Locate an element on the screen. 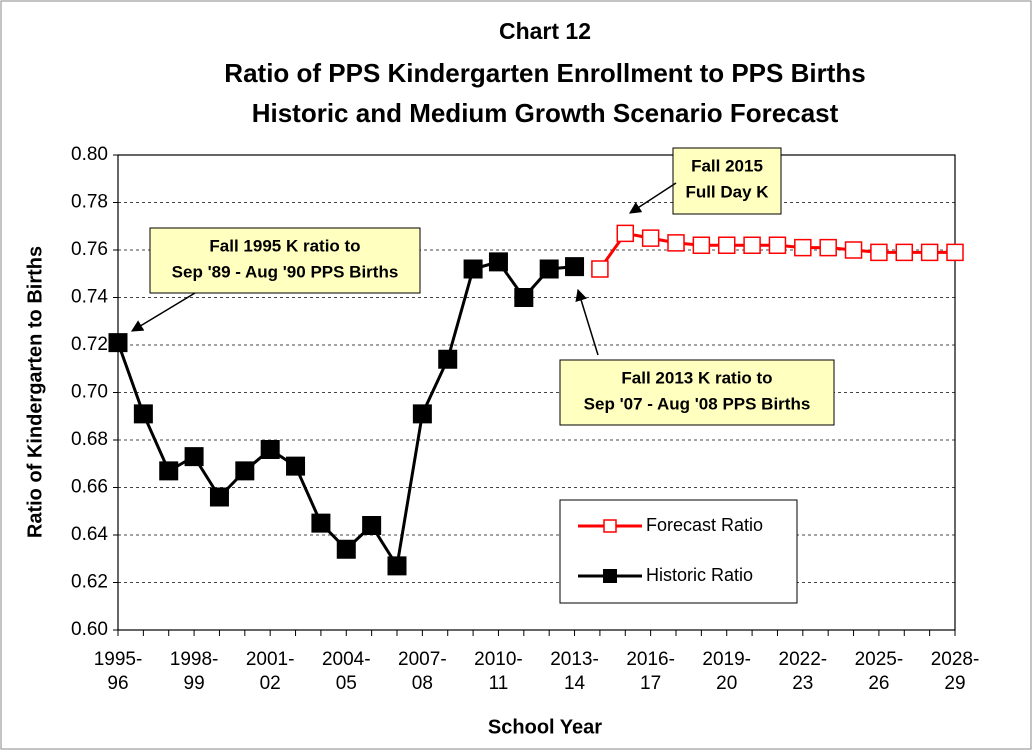 This screenshot has height=751, width=1033. chart-title: Chart 12 is located at coordinates (545, 31).